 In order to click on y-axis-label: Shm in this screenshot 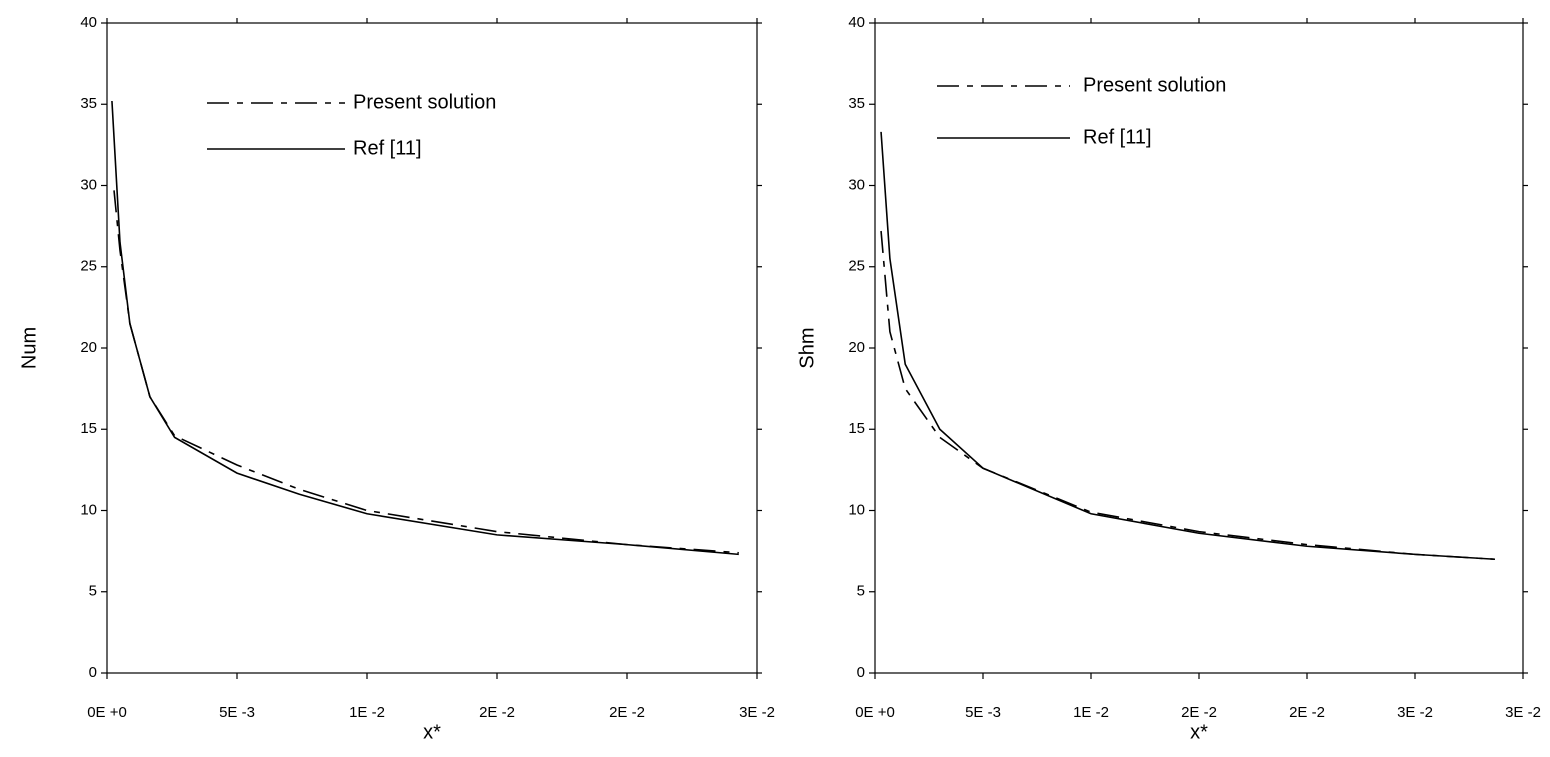, I will do `click(807, 347)`.